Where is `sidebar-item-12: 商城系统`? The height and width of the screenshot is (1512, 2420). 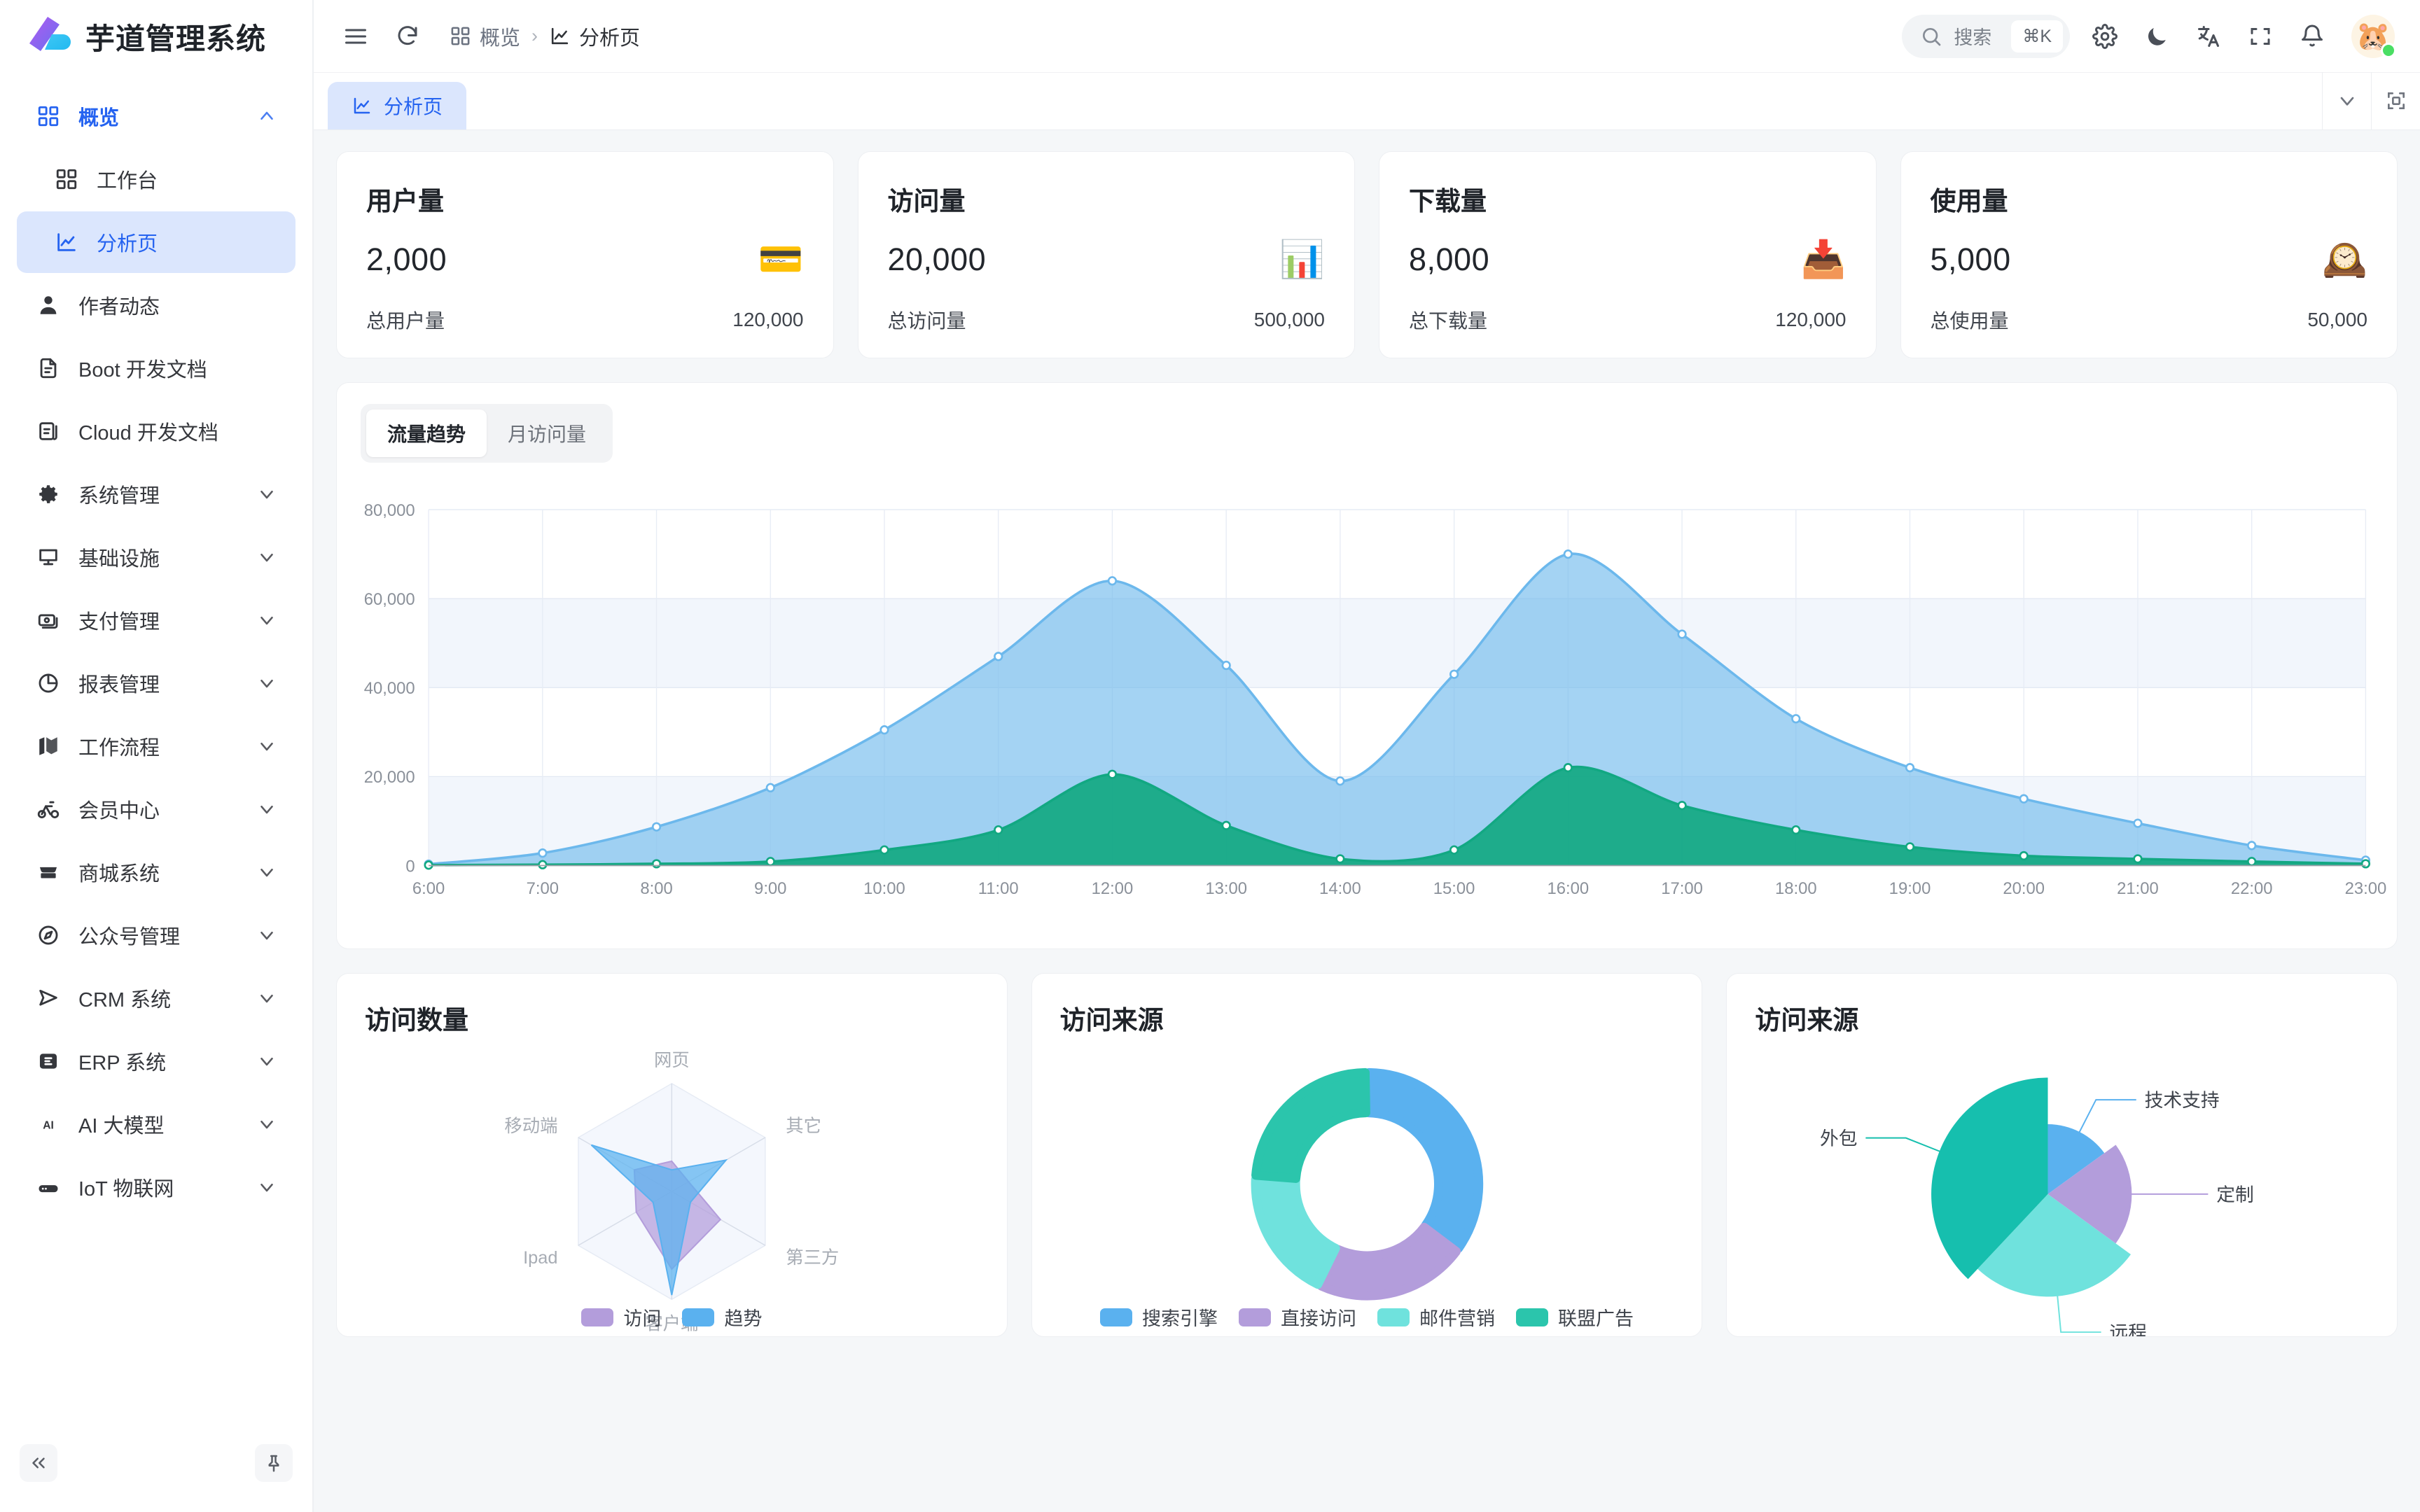 sidebar-item-12: 商城系统 is located at coordinates (156, 872).